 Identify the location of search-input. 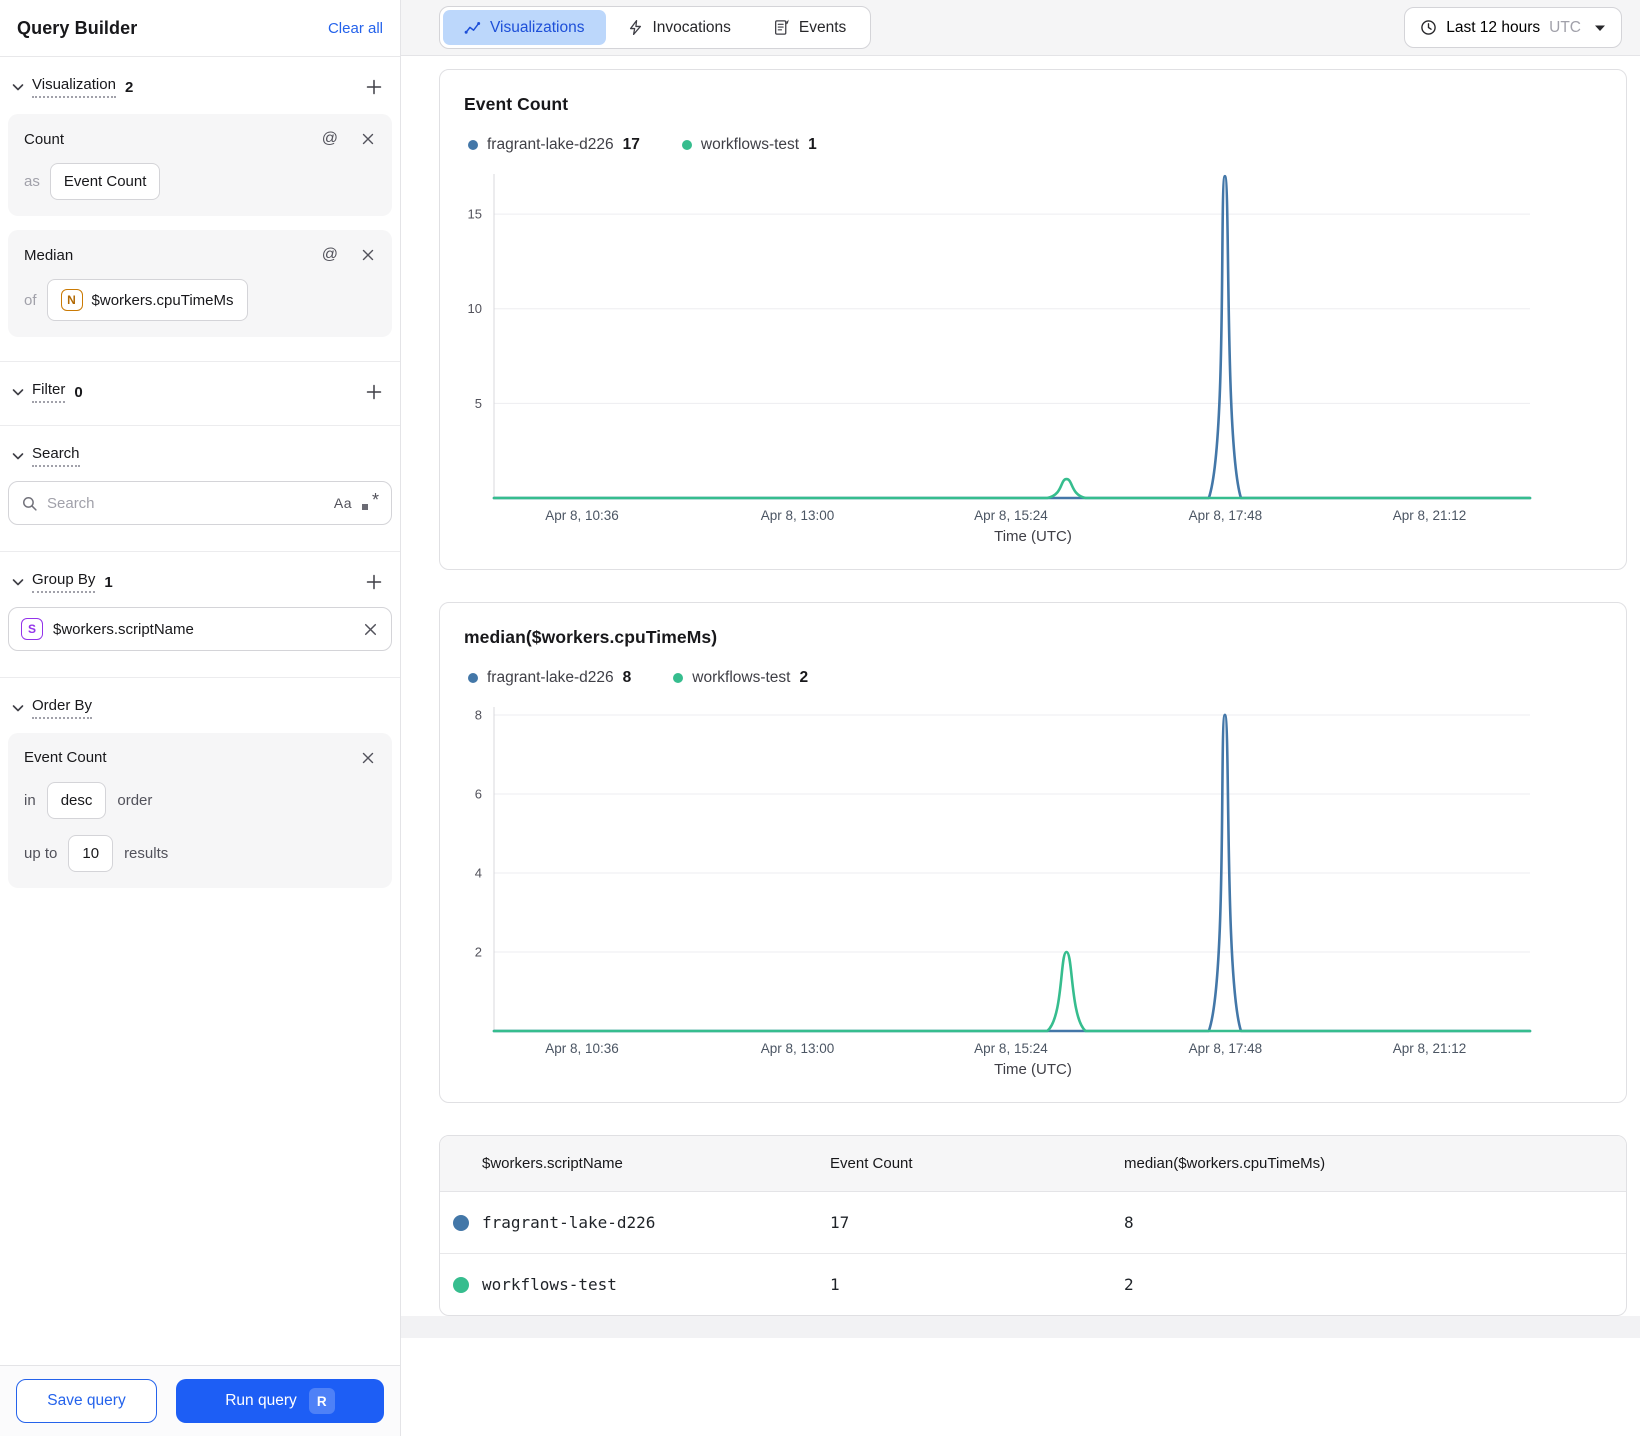
(186, 503).